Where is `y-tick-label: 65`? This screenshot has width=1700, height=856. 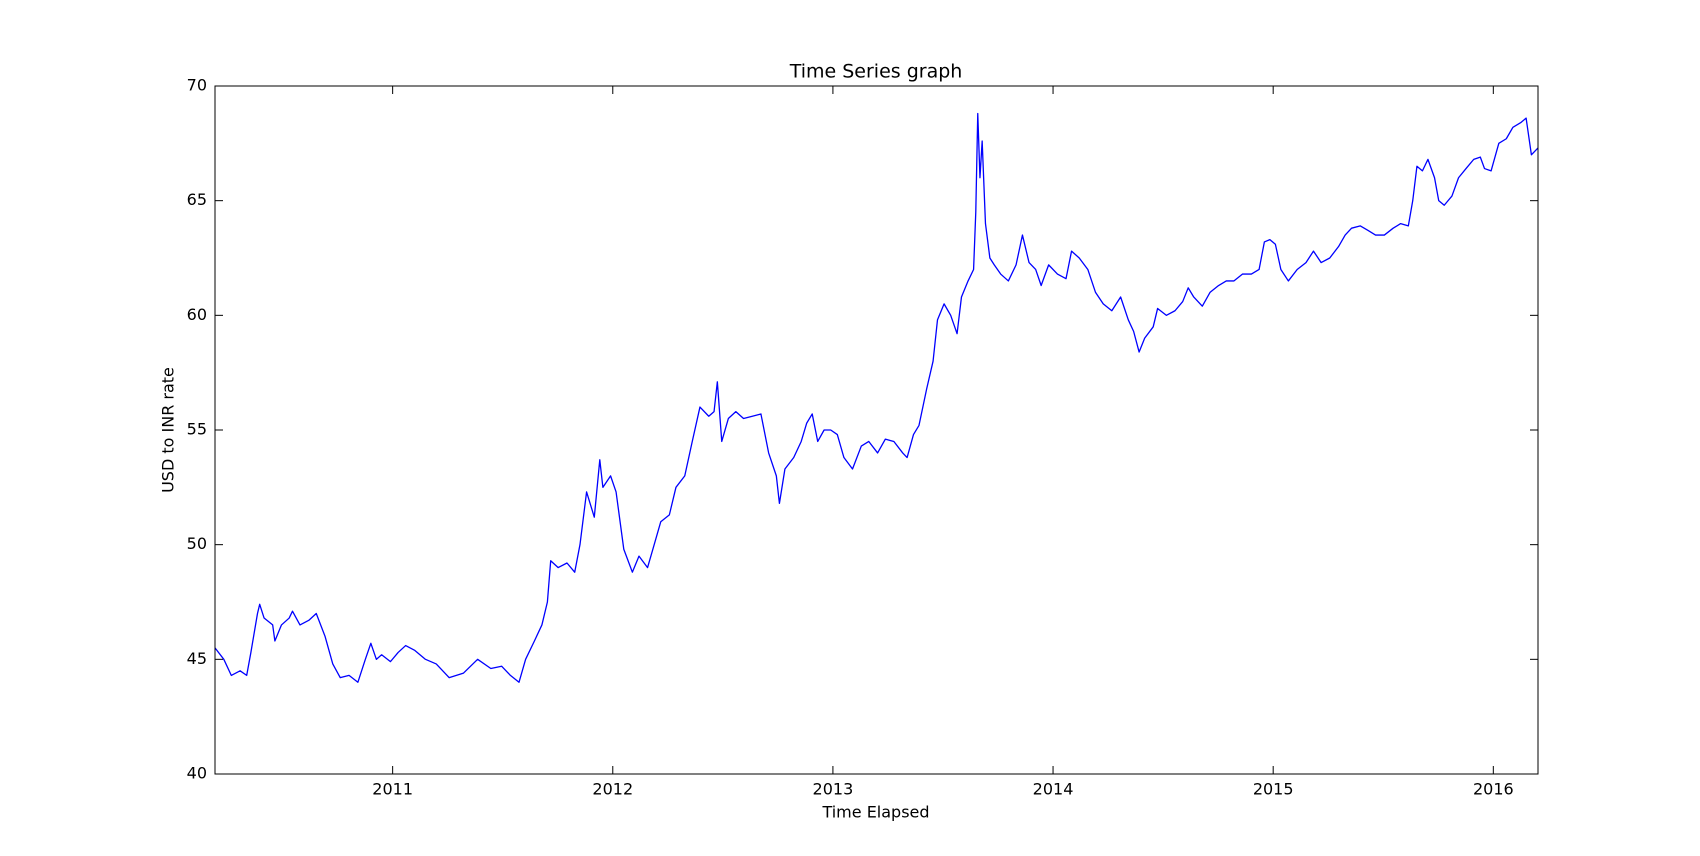
y-tick-label: 65 is located at coordinates (197, 199).